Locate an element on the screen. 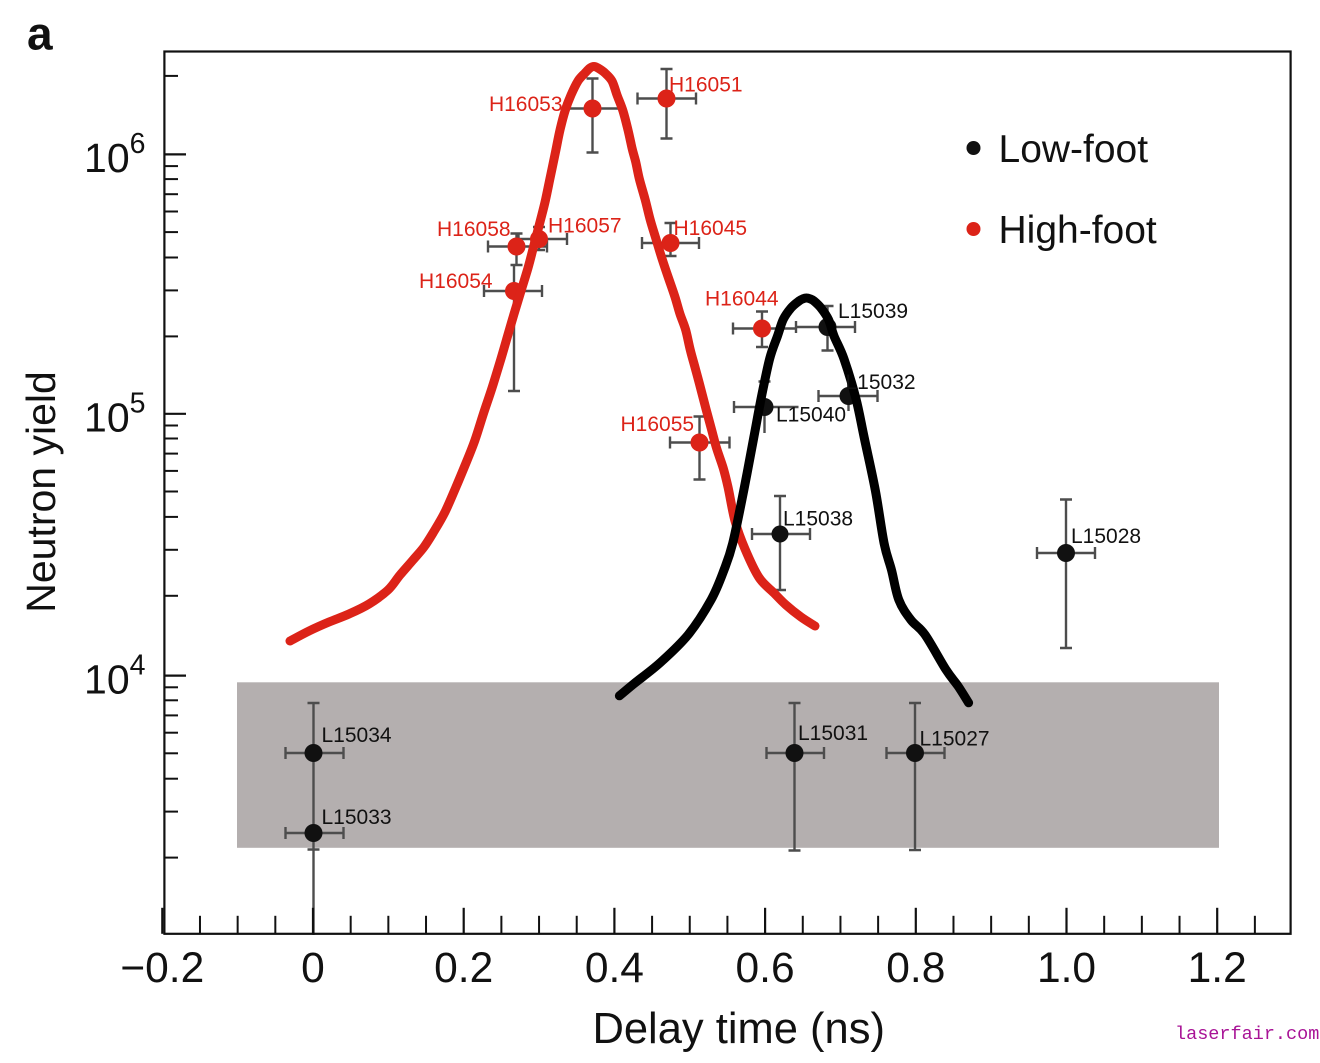 This screenshot has height=1063, width=1320. svg-text: H16054 is located at coordinates (456, 281).